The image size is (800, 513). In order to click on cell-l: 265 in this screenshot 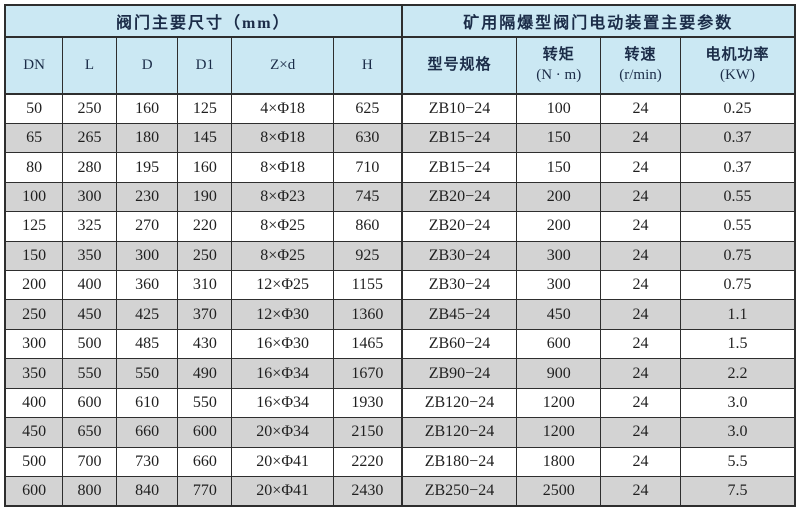, I will do `click(89, 138)`.